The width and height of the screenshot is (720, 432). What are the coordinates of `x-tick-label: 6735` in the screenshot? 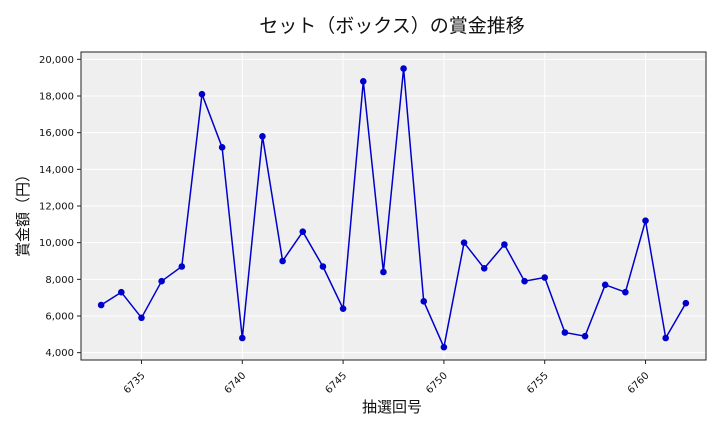 It's located at (135, 383).